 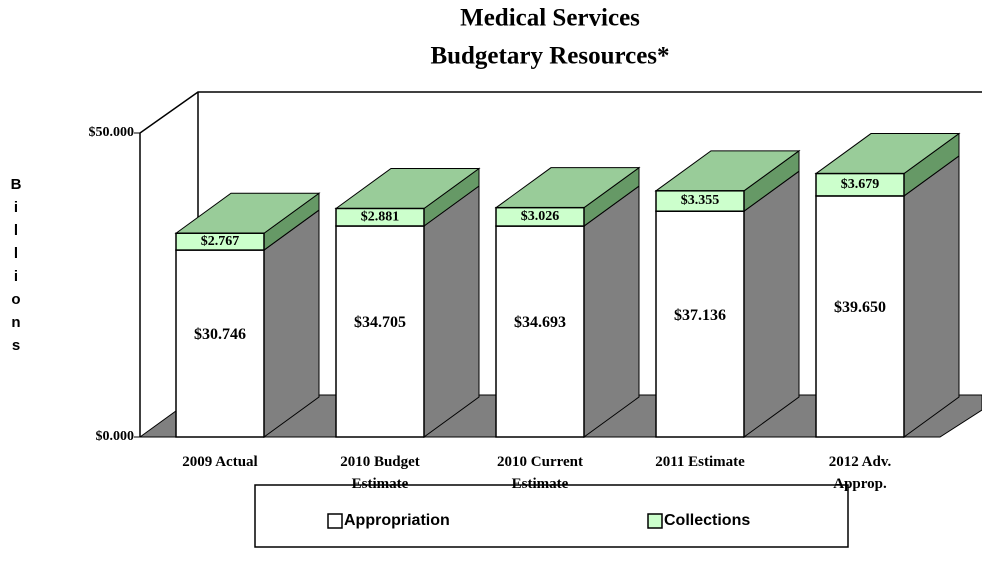 I want to click on x-tick-label: 2010 Budget Estimate, so click(x=380, y=473).